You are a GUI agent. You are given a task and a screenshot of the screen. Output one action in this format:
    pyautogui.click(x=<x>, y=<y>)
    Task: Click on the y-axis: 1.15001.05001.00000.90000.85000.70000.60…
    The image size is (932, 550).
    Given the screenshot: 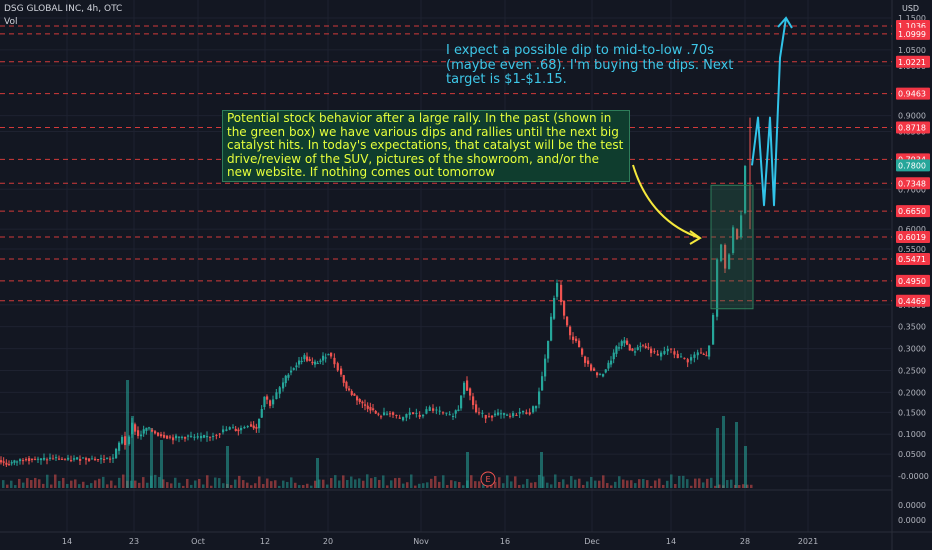 What is the action you would take?
    pyautogui.click(x=913, y=269)
    